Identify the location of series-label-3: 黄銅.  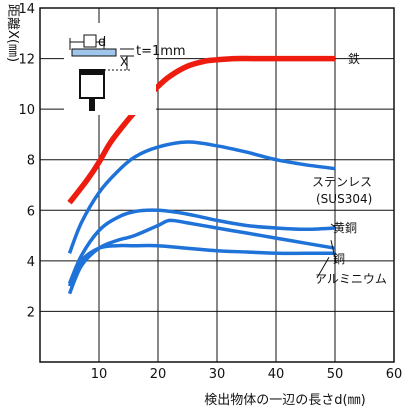
(345, 228).